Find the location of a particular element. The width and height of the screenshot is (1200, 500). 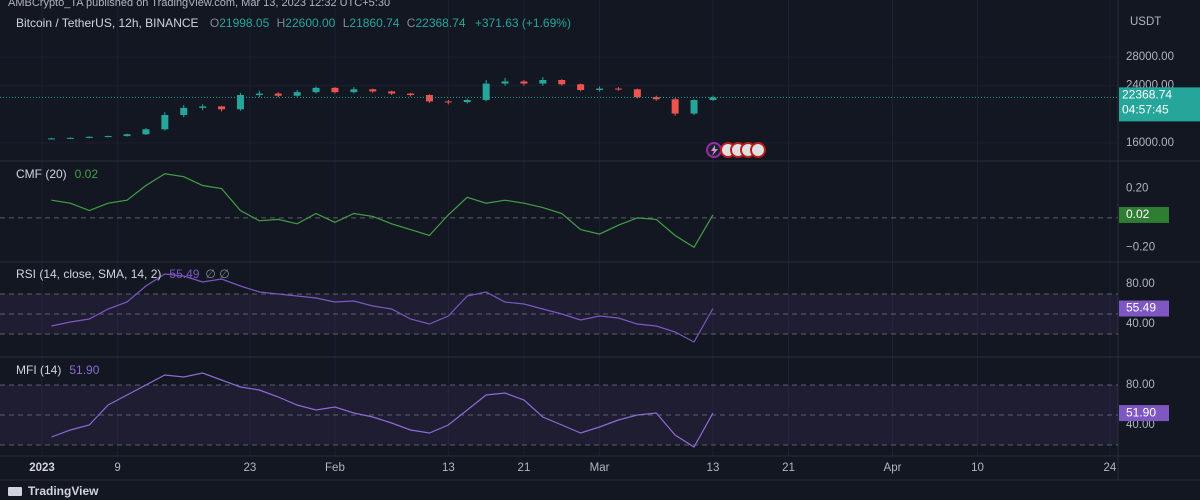

indicator-name: MFI (14) is located at coordinates (38, 370).